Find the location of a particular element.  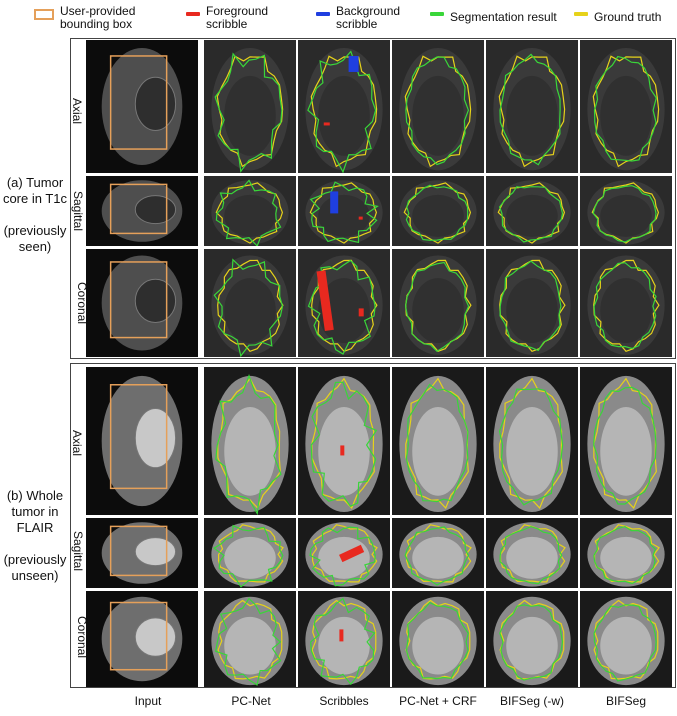

image-sagittal-b-scribbles is located at coordinates (344, 553).